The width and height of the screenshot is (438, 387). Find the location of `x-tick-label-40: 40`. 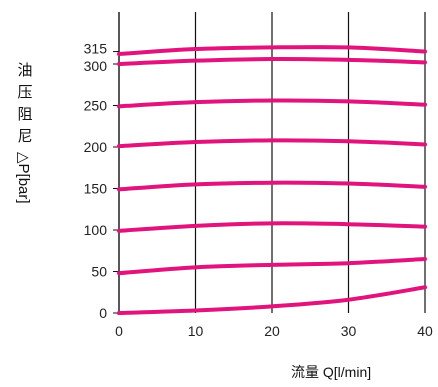

x-tick-label-40: 40 is located at coordinates (425, 331).